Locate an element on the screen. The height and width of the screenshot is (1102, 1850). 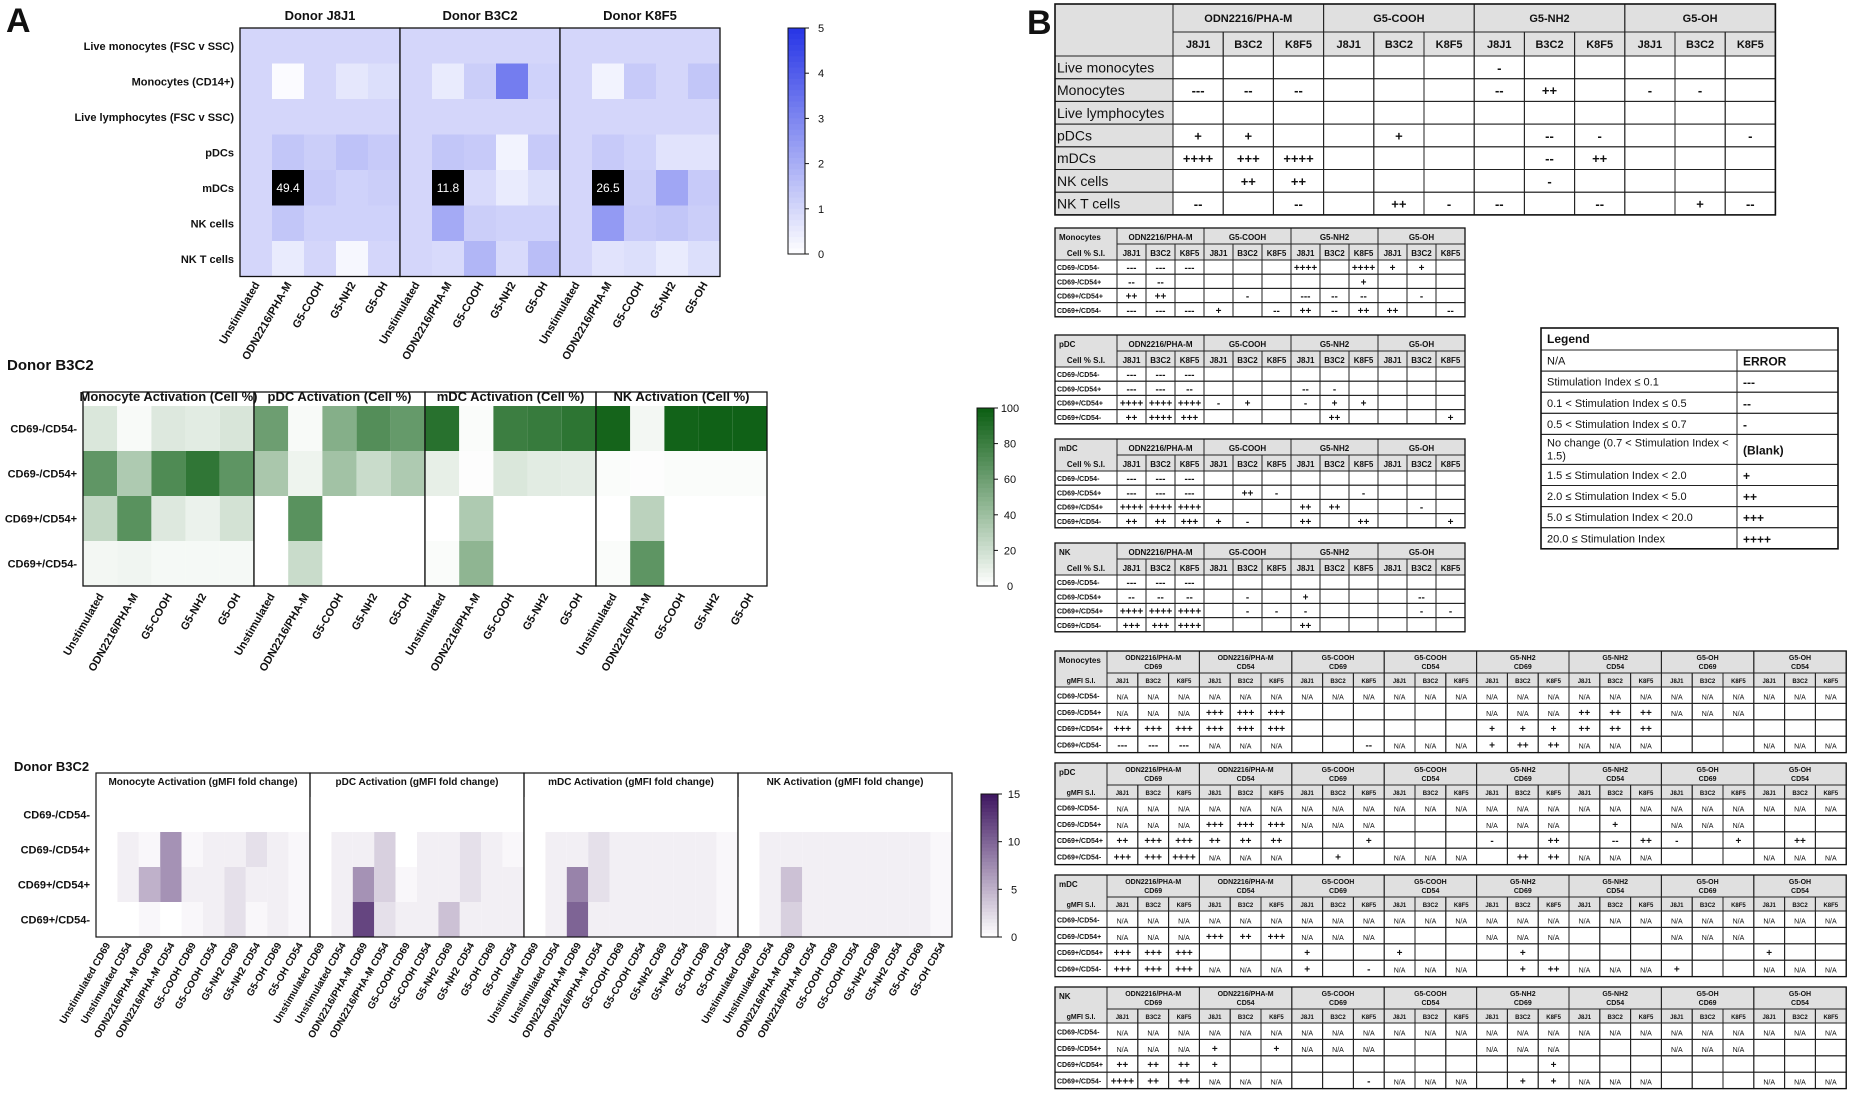
row-label: mDCs is located at coordinates (1076, 158).